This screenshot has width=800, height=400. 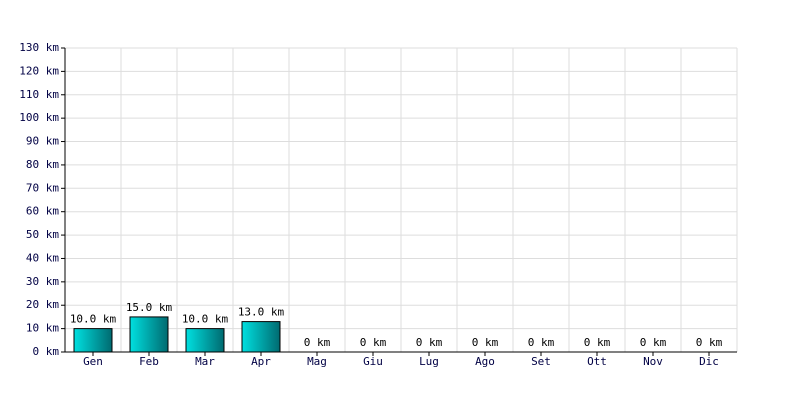 I want to click on x-tick-label: Apr, so click(x=261, y=361).